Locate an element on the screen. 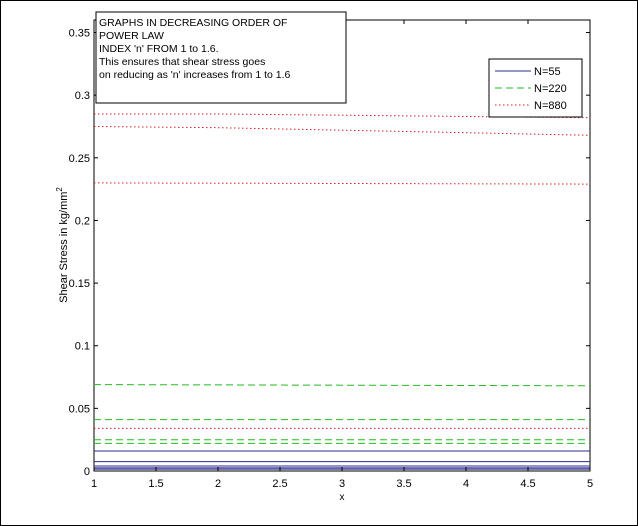 The height and width of the screenshot is (526, 638). annotation-line-3: INDEX 'n' FROM 1 to 1.6. is located at coordinates (159, 49).